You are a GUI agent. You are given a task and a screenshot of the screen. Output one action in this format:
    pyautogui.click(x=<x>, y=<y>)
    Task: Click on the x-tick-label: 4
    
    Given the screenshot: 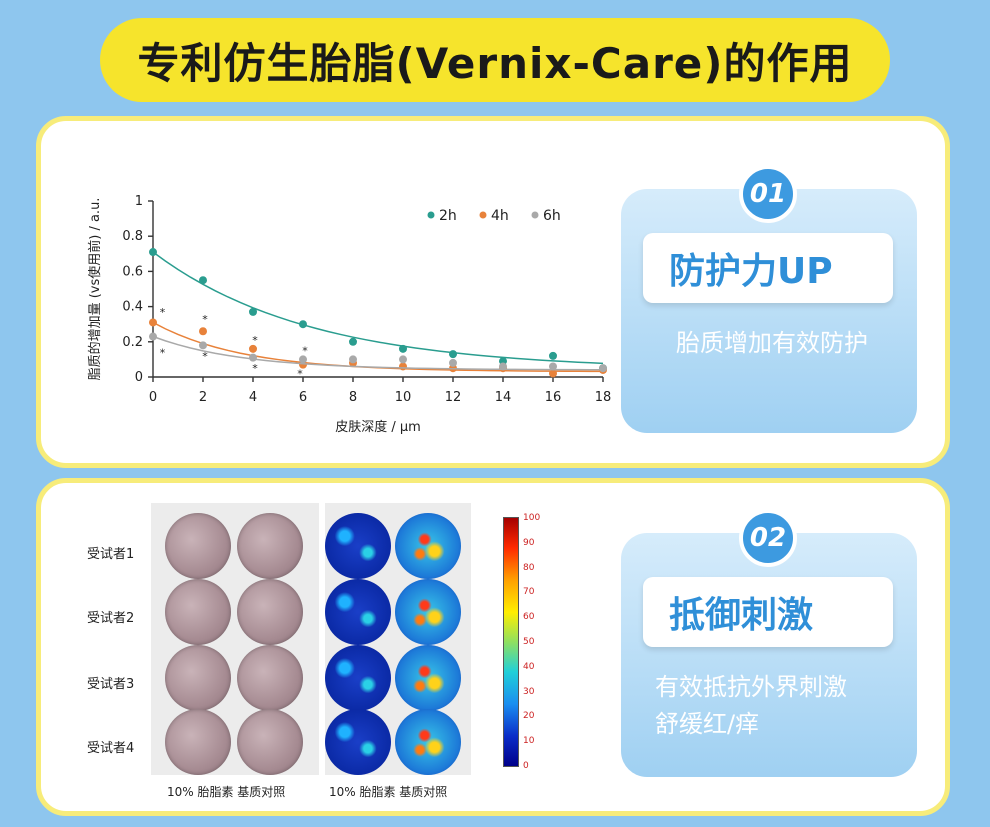 What is the action you would take?
    pyautogui.click(x=253, y=397)
    